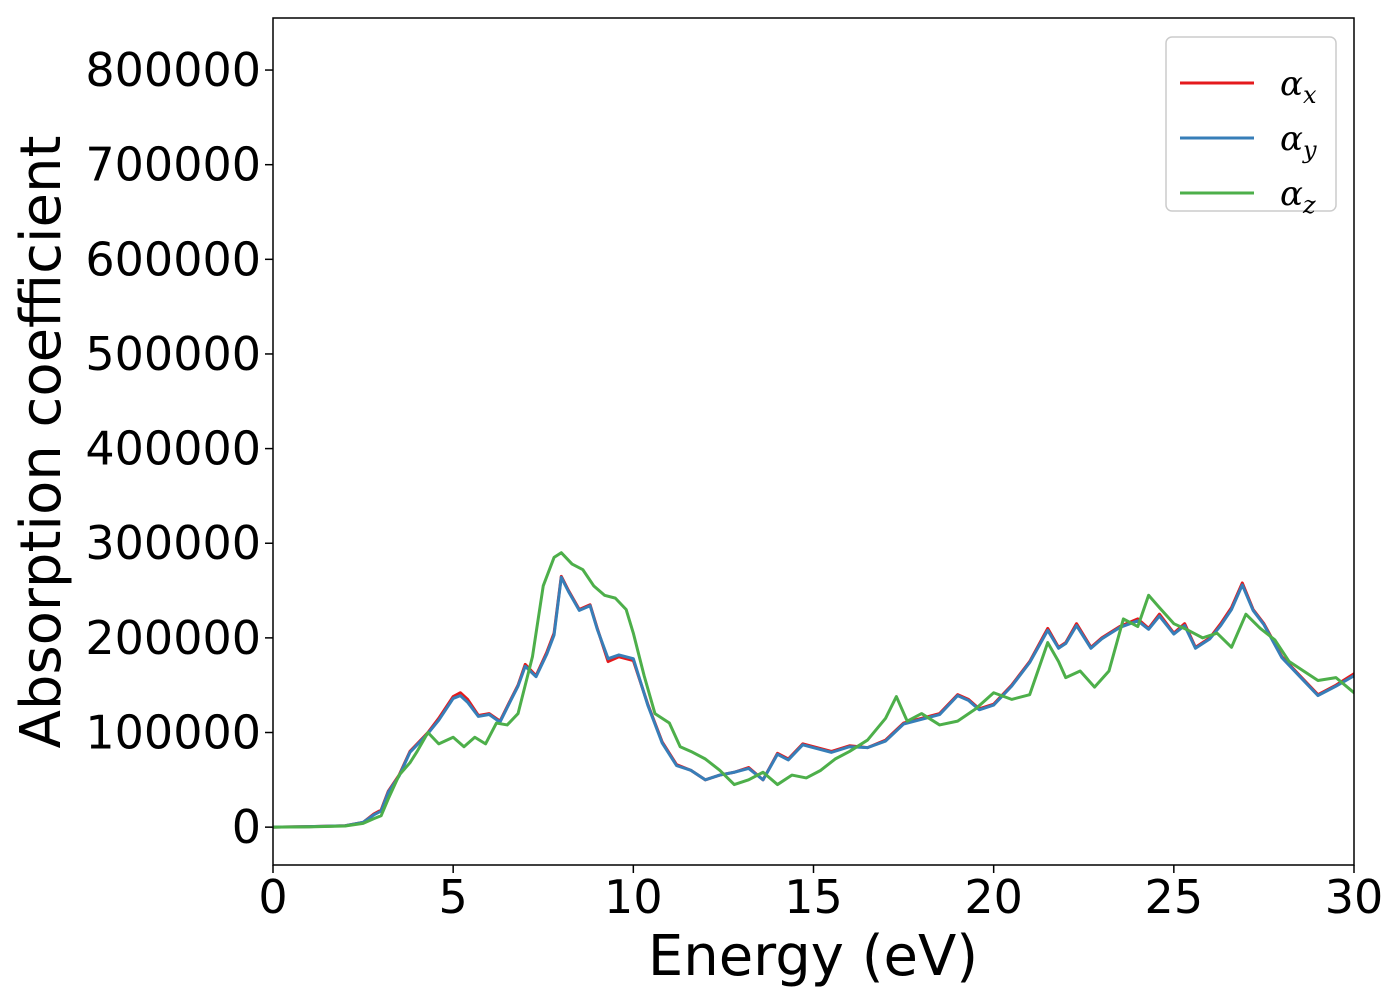 The image size is (1400, 1000). Describe the element at coordinates (173, 165) in the screenshot. I see `y-tick-label: 700000` at that location.